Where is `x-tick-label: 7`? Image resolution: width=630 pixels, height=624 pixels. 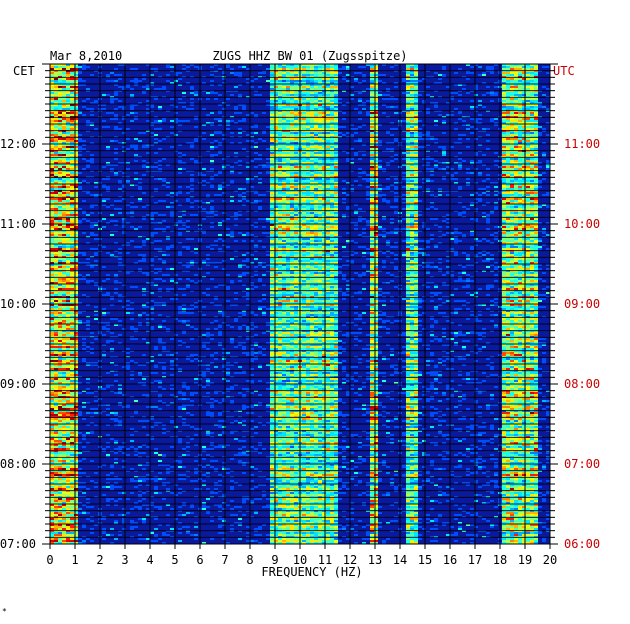 x-tick-label: 7 is located at coordinates (224, 560).